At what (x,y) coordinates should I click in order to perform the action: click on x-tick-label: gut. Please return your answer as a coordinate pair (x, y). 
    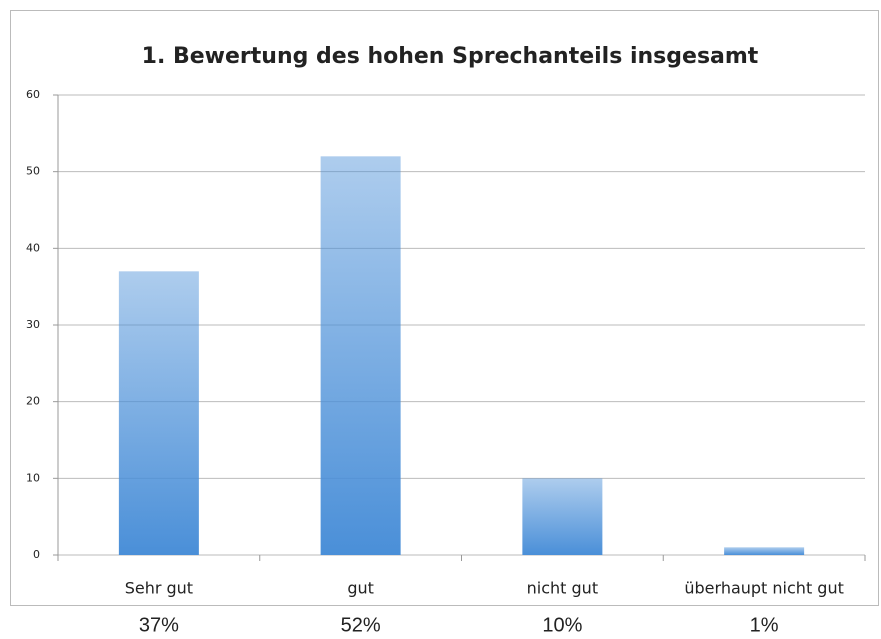
    Looking at the image, I should click on (360, 588).